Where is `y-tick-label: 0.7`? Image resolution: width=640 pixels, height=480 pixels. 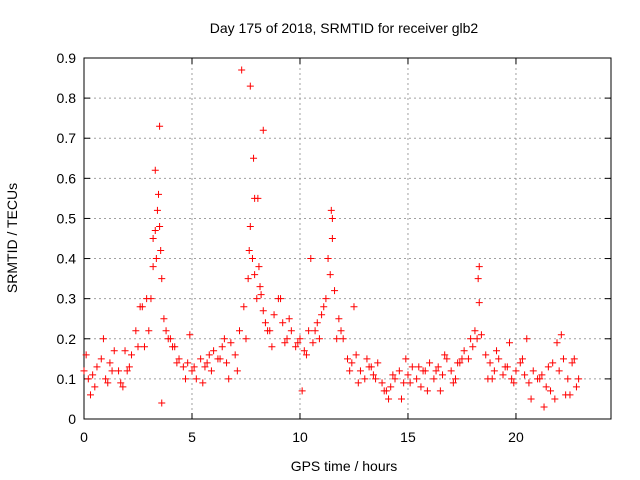
y-tick-label: 0.7 is located at coordinates (67, 138).